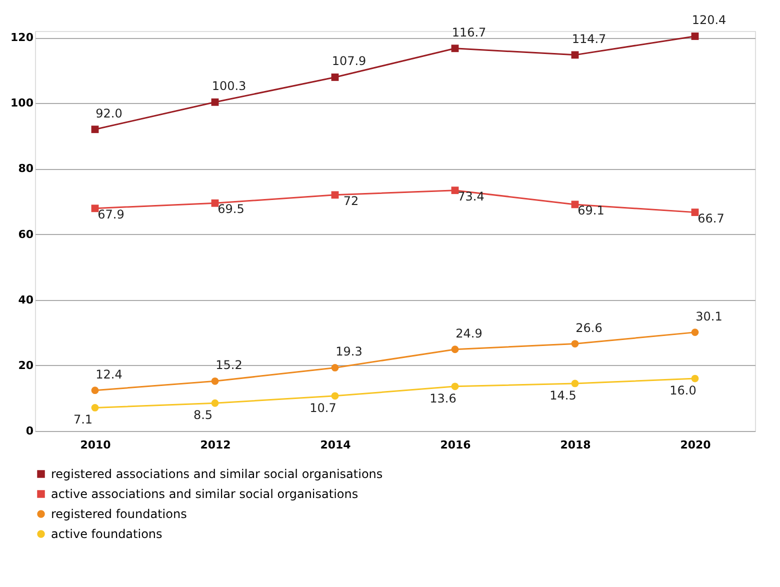 This screenshot has width=780, height=587. What do you see at coordinates (563, 395) in the screenshot?
I see `data-label: 14.5` at bounding box center [563, 395].